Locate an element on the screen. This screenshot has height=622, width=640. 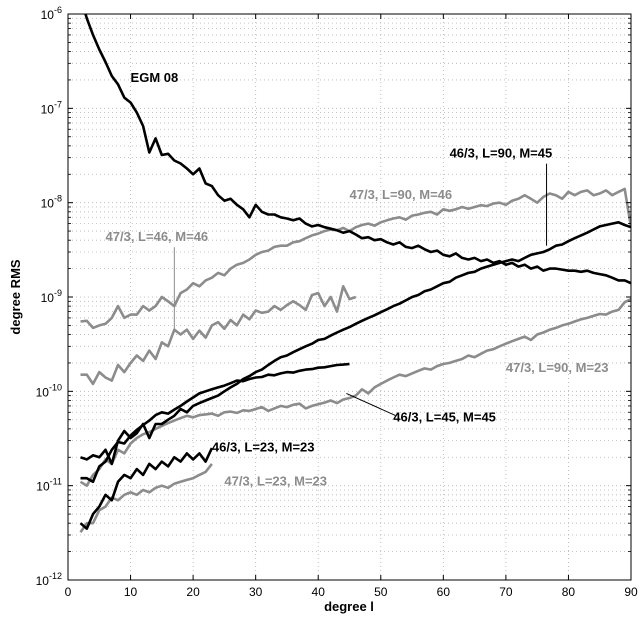
y-tick-label: 10⁻⁹ is located at coordinates (51, 296).